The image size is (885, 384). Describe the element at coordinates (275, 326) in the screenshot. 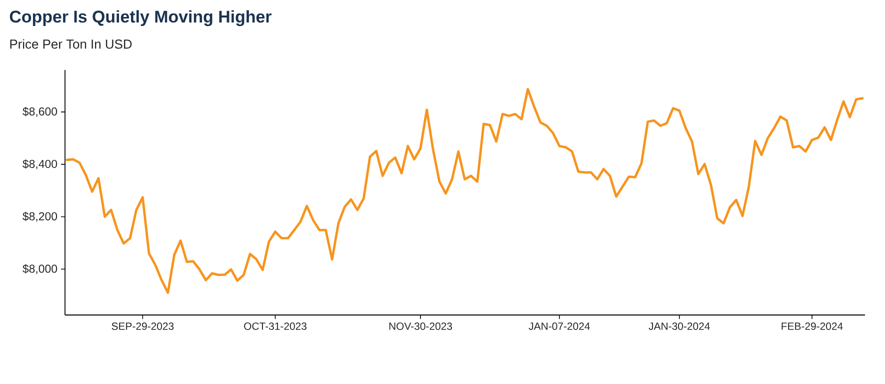

I see `x-tick-label: OCT-31-2023` at that location.